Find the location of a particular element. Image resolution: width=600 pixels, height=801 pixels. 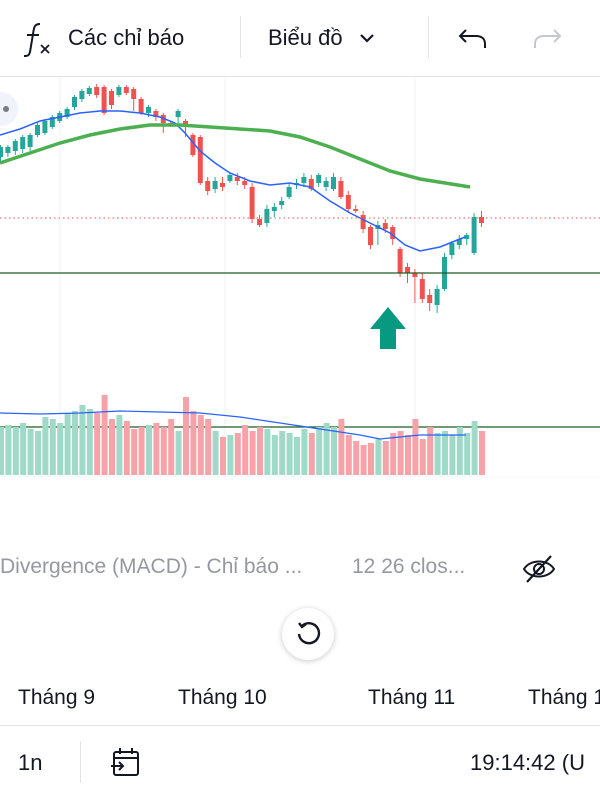

bottom-toolbar: 1n 19:14:42 (U is located at coordinates (300, 763).